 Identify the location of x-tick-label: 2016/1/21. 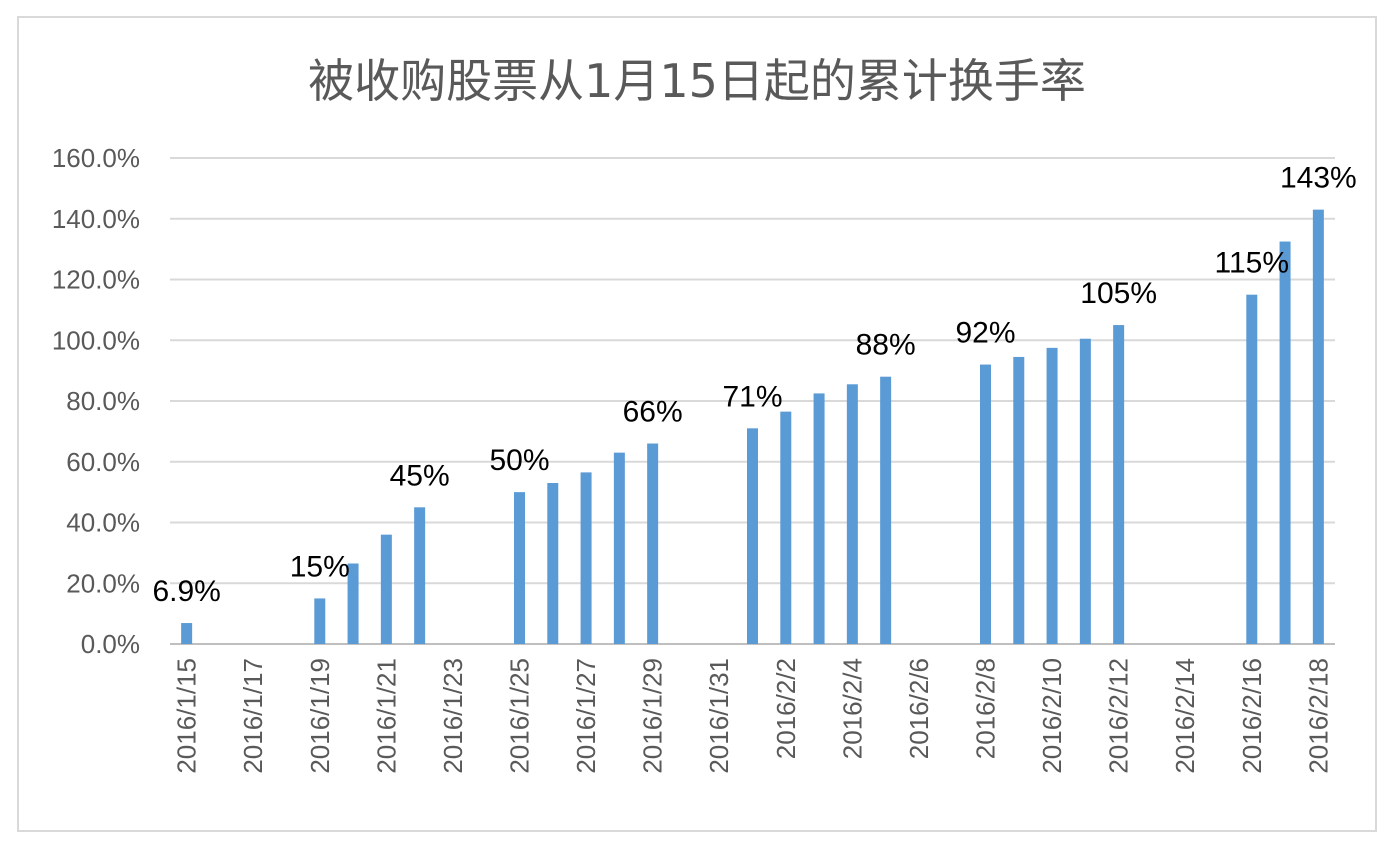
(386, 716).